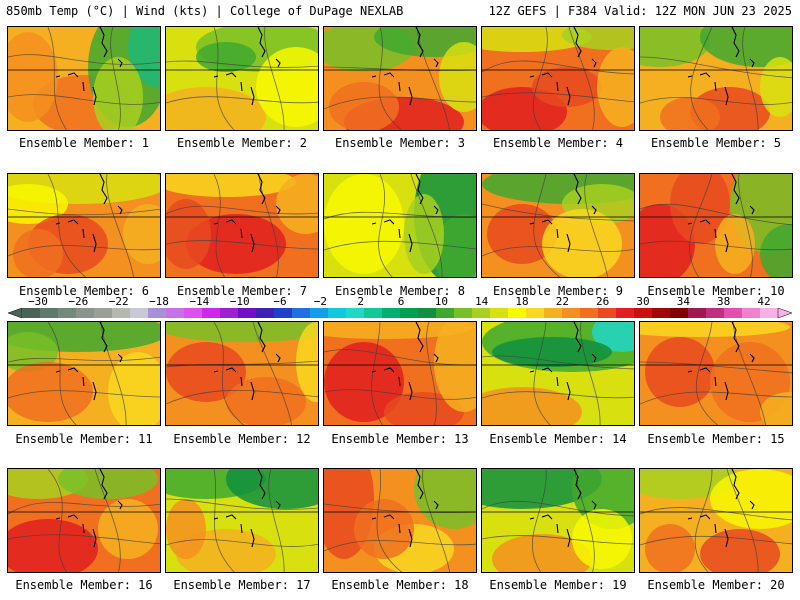 The width and height of the screenshot is (800, 600). I want to click on ensemble-member-label: Ensemble Member: 20, so click(716, 585).